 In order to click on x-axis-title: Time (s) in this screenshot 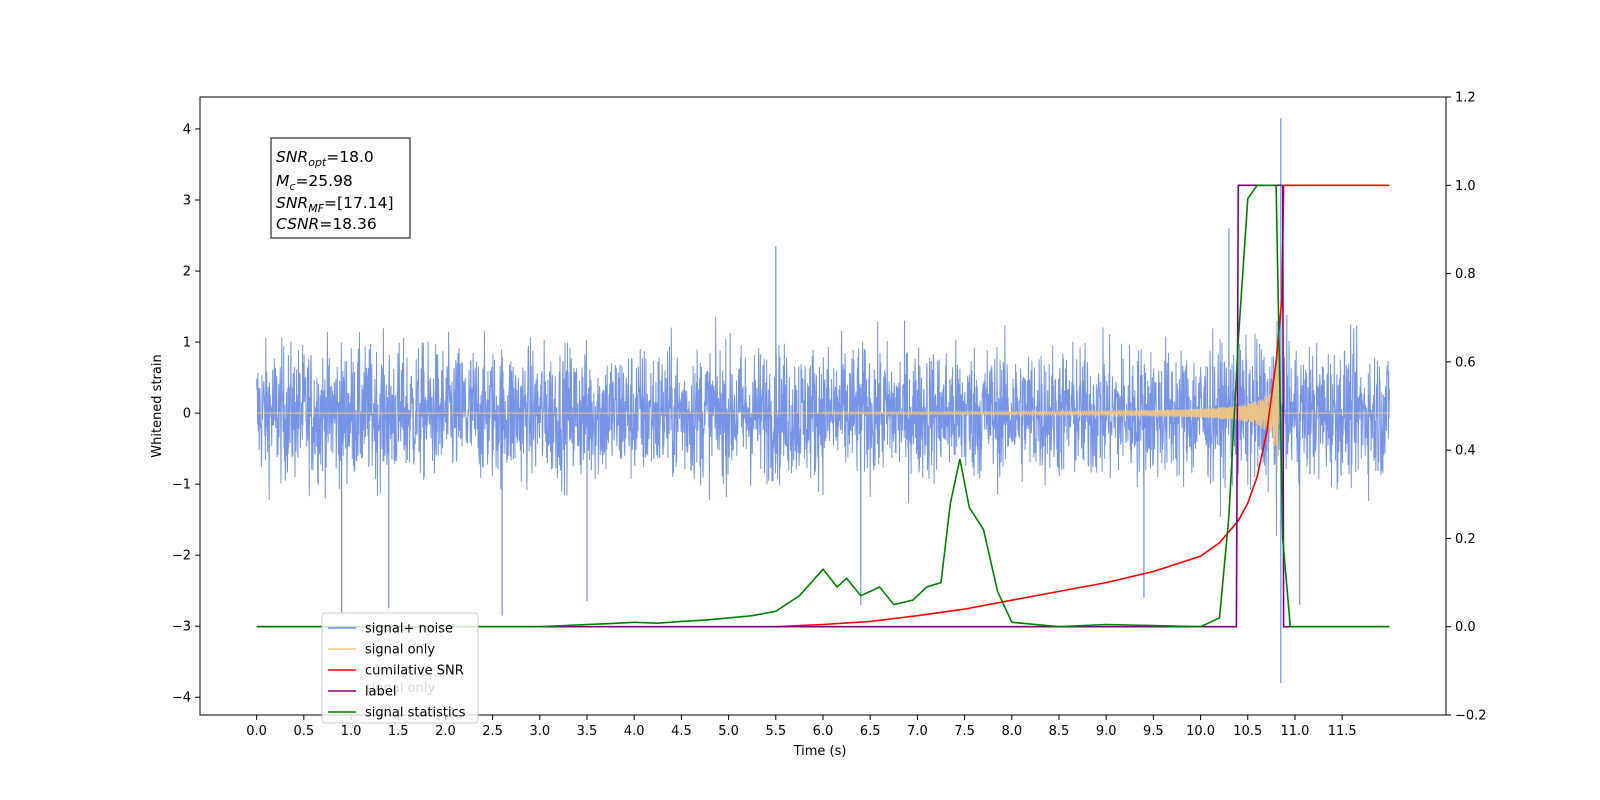, I will do `click(820, 751)`.